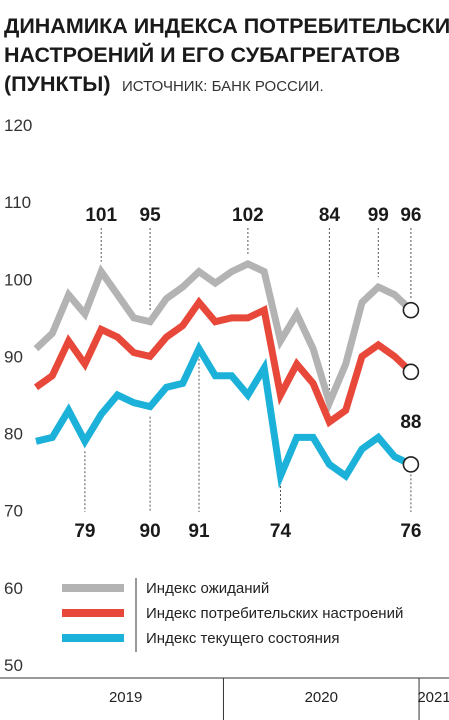 The image size is (449, 720). I want to click on year-label: 2021, so click(433, 697).